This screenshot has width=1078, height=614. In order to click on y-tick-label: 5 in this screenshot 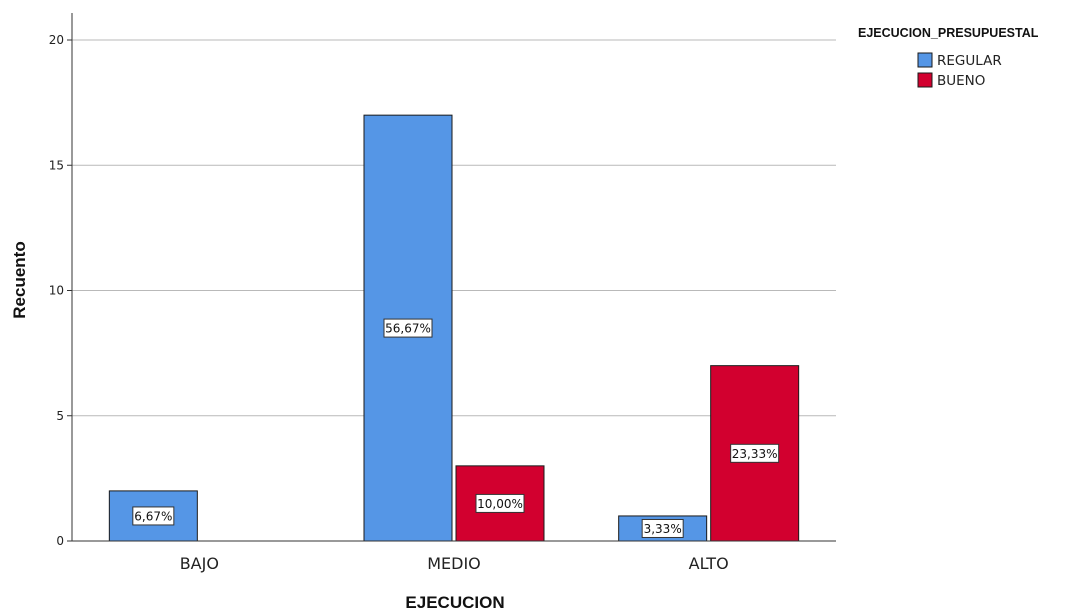, I will do `click(60, 416)`.